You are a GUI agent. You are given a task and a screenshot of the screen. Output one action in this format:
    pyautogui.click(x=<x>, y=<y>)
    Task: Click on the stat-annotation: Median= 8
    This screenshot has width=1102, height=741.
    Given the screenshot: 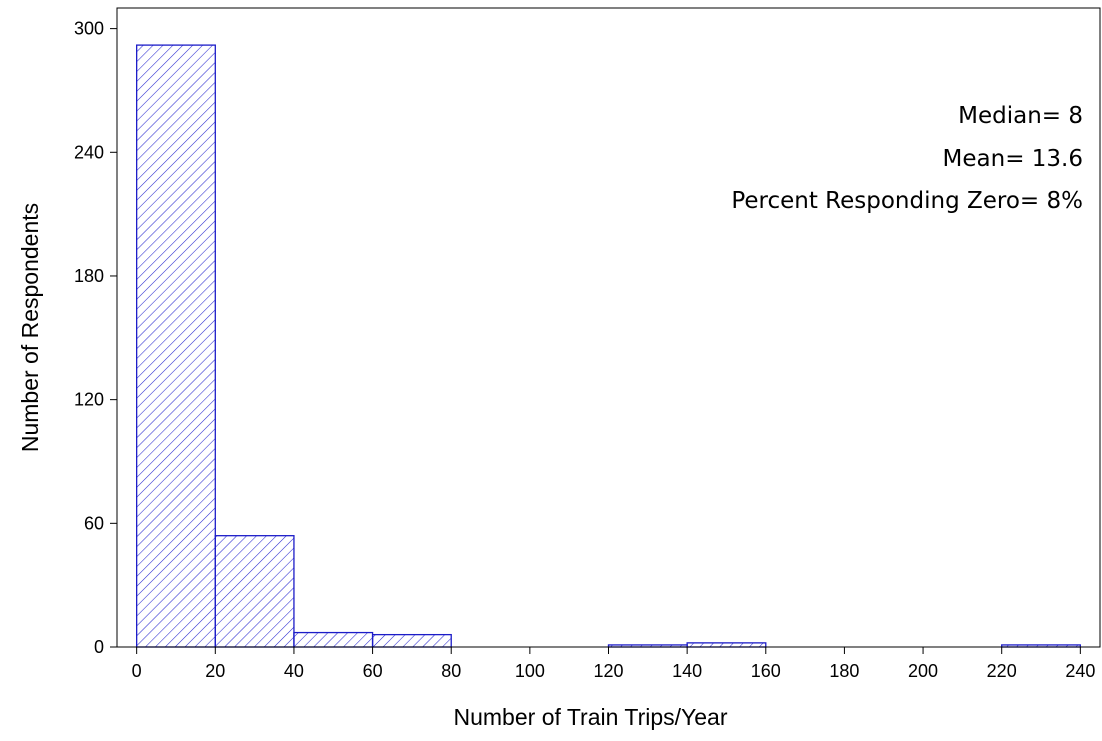 What is the action you would take?
    pyautogui.click(x=1020, y=116)
    